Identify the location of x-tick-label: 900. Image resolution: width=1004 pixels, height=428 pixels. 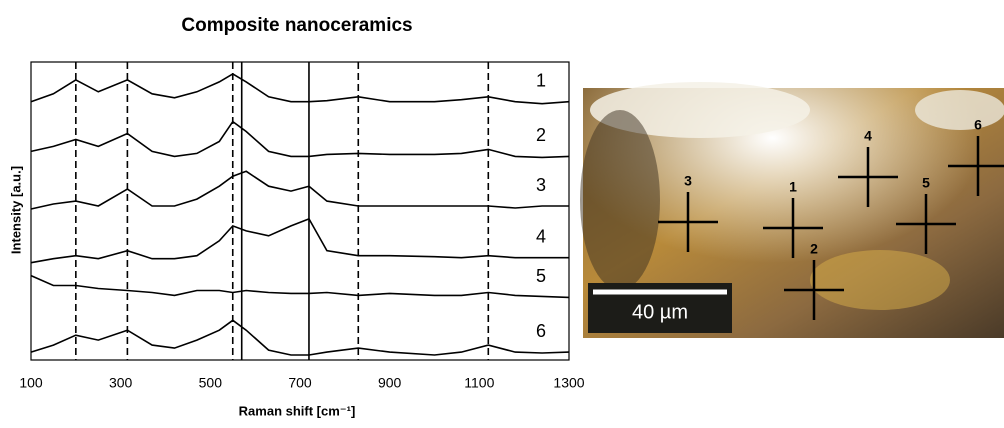
(390, 383).